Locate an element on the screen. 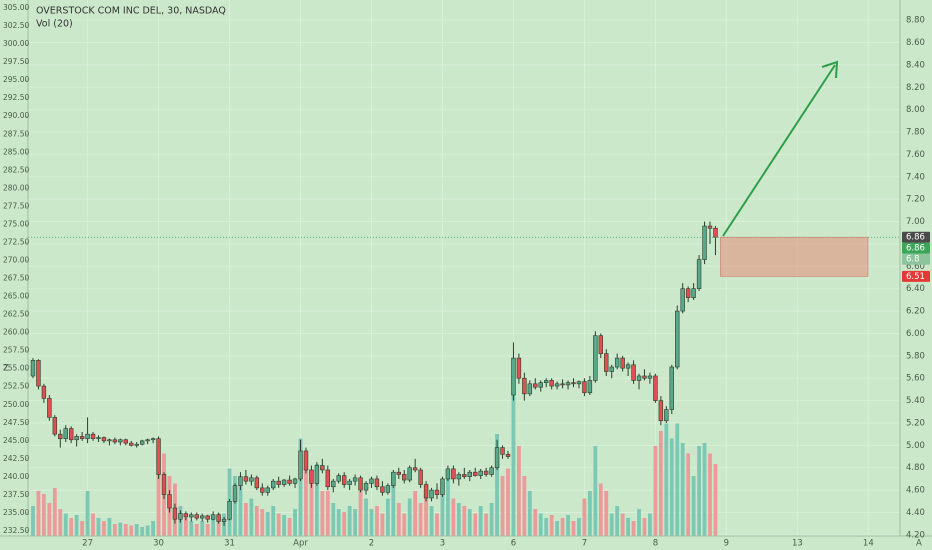 The height and width of the screenshot is (550, 932). y2-tick-label: 305.00 is located at coordinates (16, 7).